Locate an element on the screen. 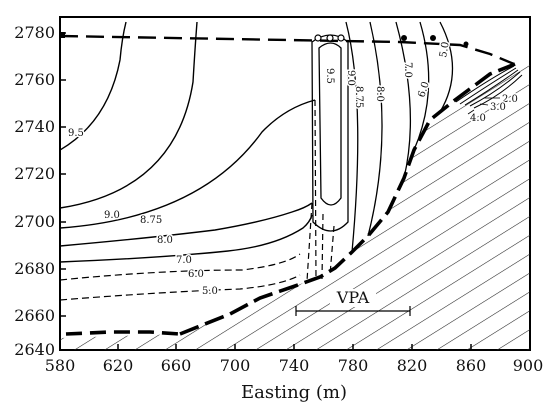  y-tick-label: 2720 is located at coordinates (34, 173).